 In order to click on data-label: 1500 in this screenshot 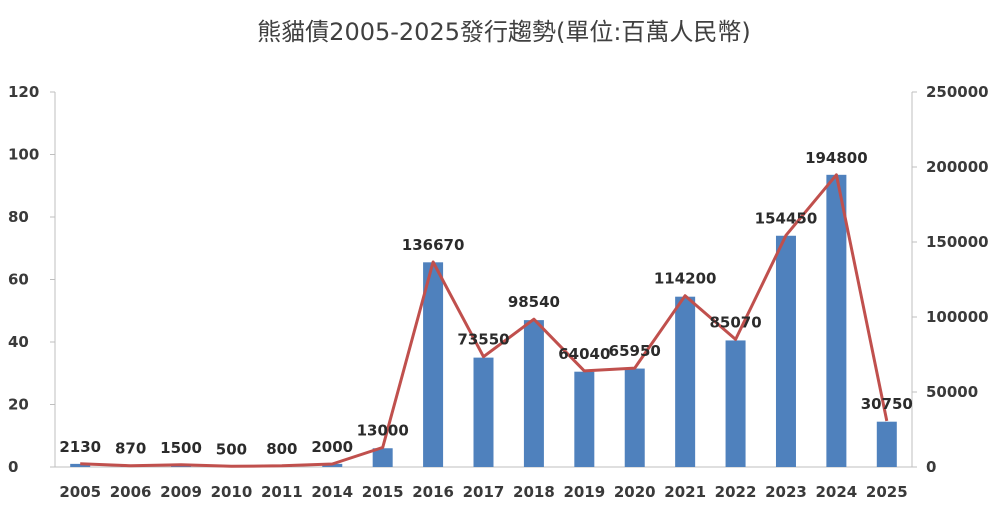, I will do `click(181, 448)`.